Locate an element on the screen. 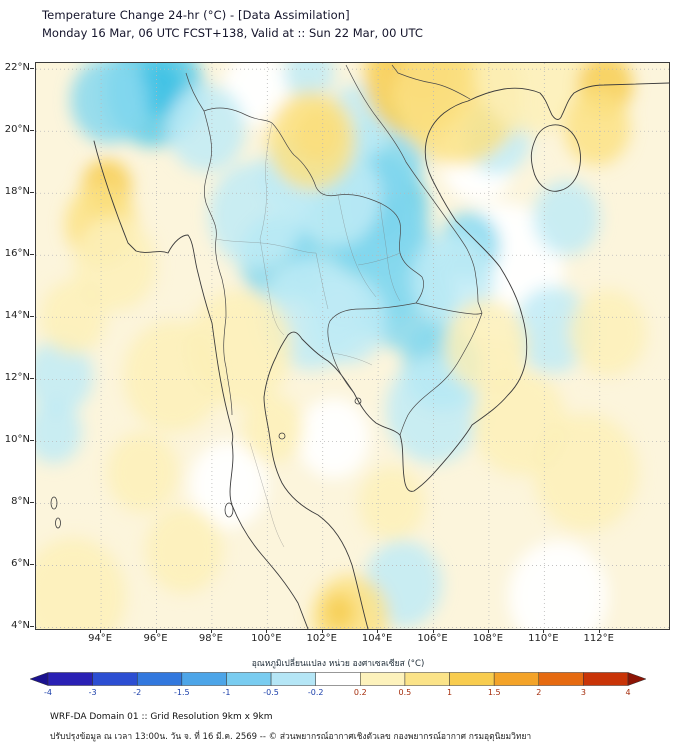 The width and height of the screenshot is (676, 756). colorbar-tick-label: -2 is located at coordinates (137, 692).